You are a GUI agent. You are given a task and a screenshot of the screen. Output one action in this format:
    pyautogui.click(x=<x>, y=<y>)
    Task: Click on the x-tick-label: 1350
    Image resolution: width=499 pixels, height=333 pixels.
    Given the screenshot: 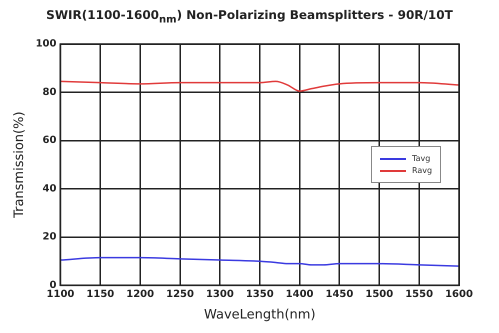 What is the action you would take?
    pyautogui.click(x=260, y=294)
    